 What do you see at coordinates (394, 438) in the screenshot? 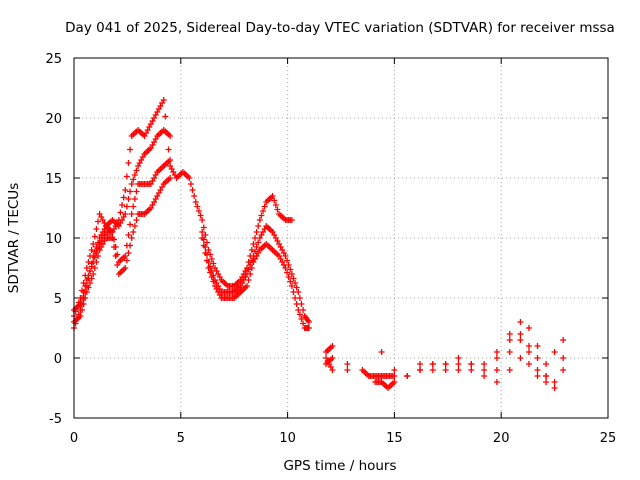
I see `x-tick-label: 15` at bounding box center [394, 438].